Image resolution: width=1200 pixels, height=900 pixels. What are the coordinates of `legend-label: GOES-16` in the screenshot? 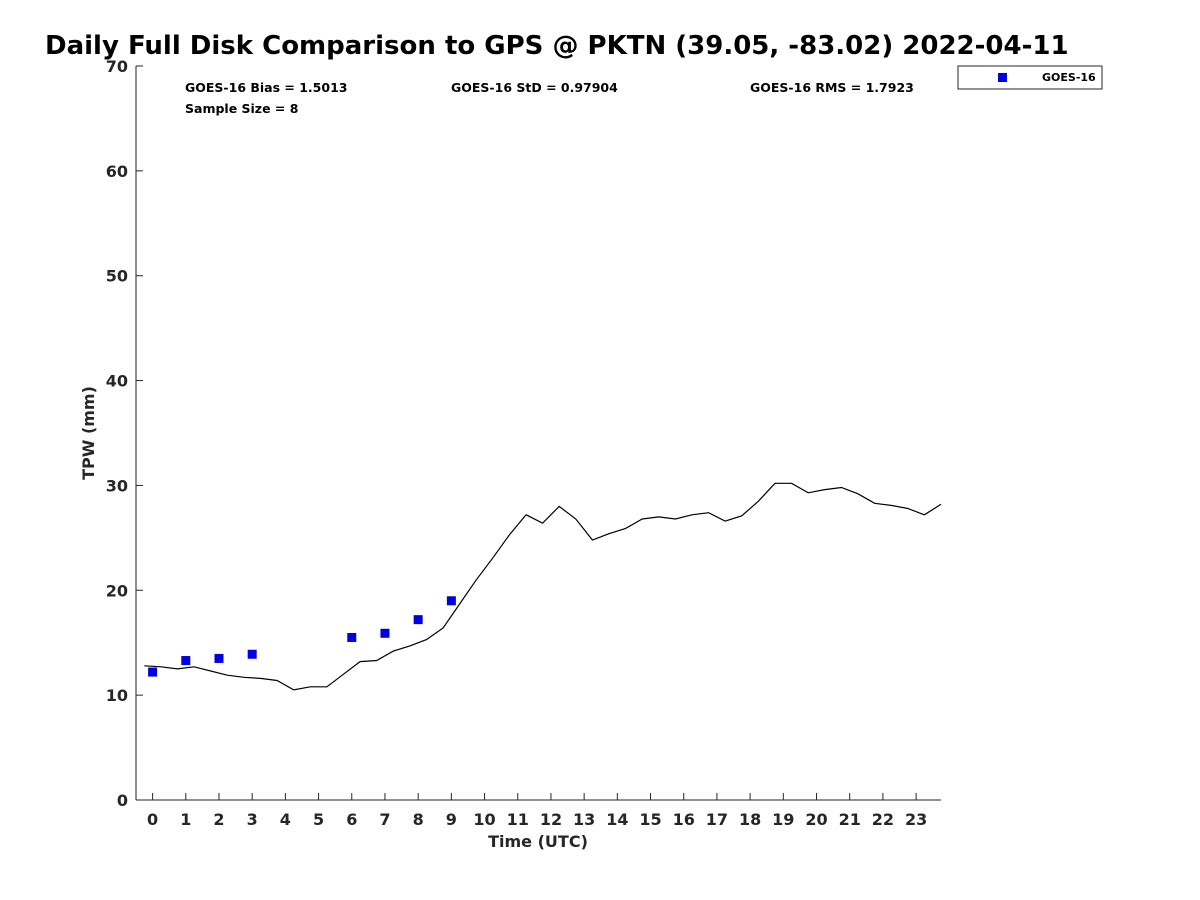 It's located at (1069, 77).